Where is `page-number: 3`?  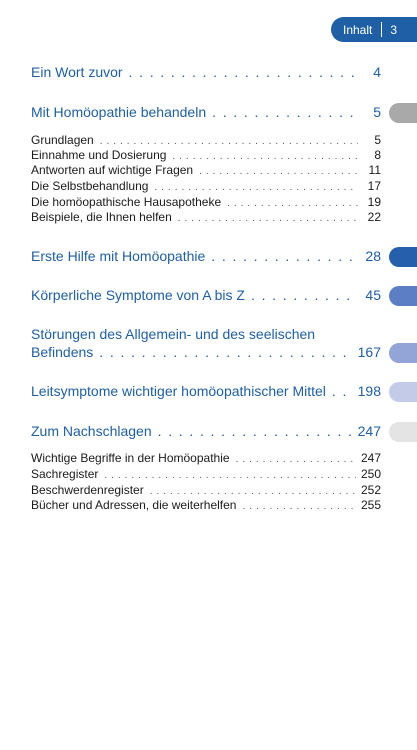 page-number: 3 is located at coordinates (394, 29).